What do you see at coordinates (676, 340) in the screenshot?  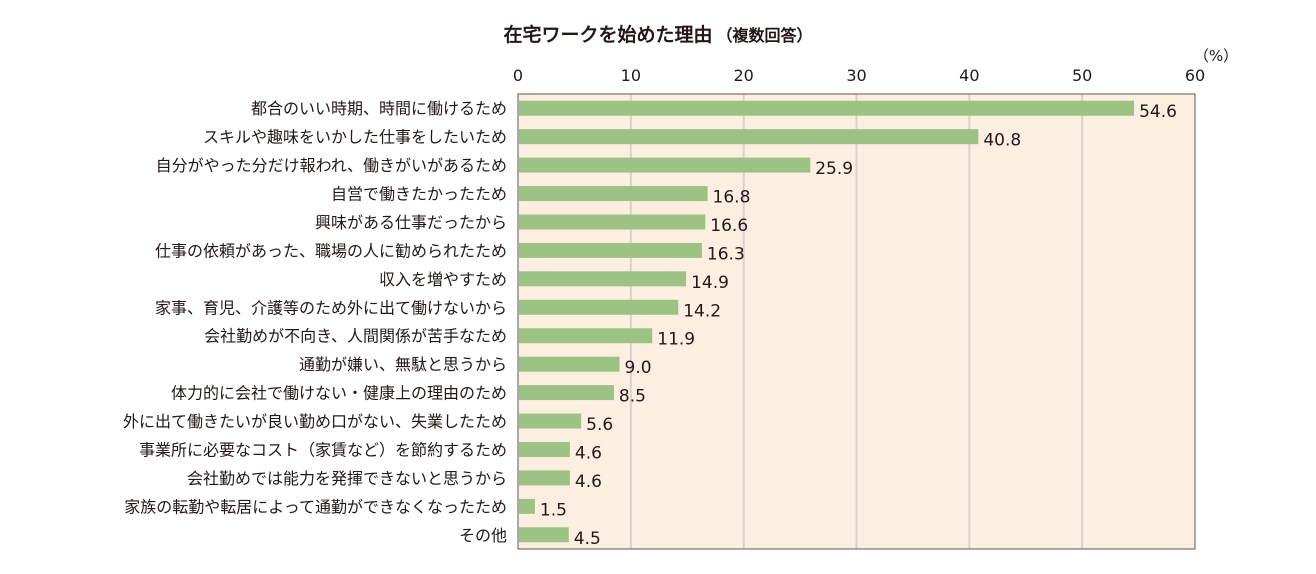 I see `data-label: 11.9` at bounding box center [676, 340].